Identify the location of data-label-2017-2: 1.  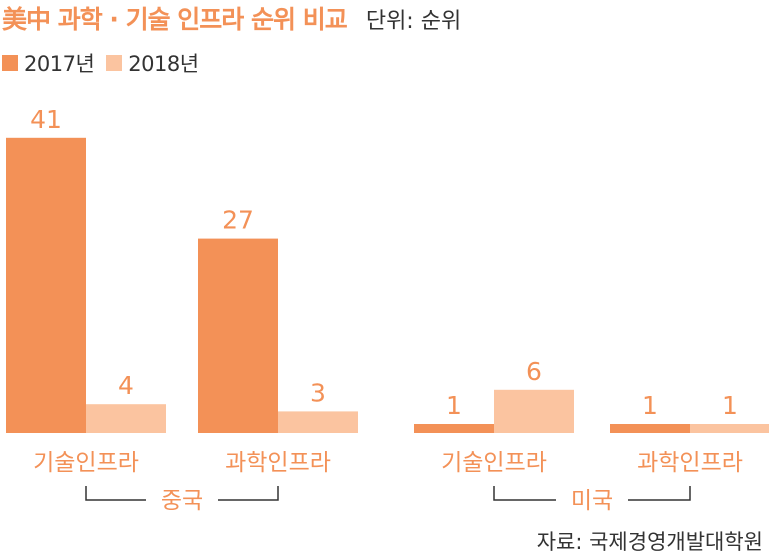
(454, 405).